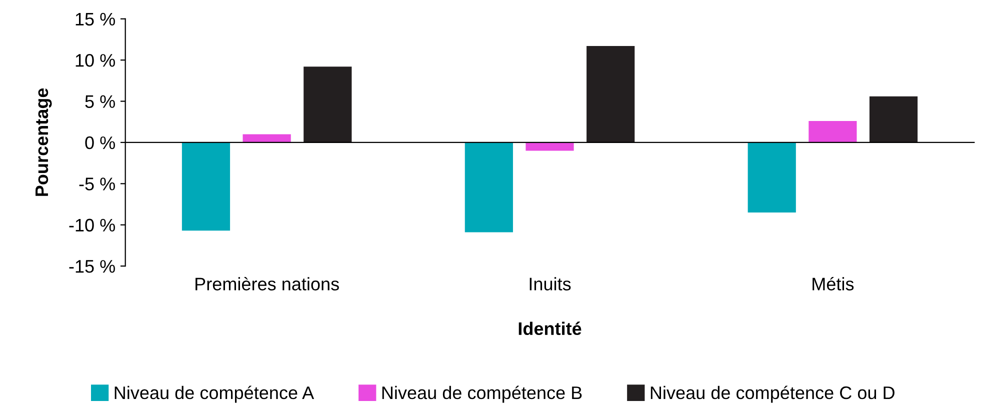  I want to click on x-tick-label: Premières nations, so click(267, 283).